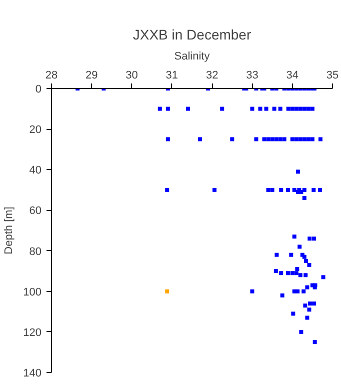 This screenshot has height=384, width=341. I want to click on y-axis-title: Depth [m], so click(9, 230).